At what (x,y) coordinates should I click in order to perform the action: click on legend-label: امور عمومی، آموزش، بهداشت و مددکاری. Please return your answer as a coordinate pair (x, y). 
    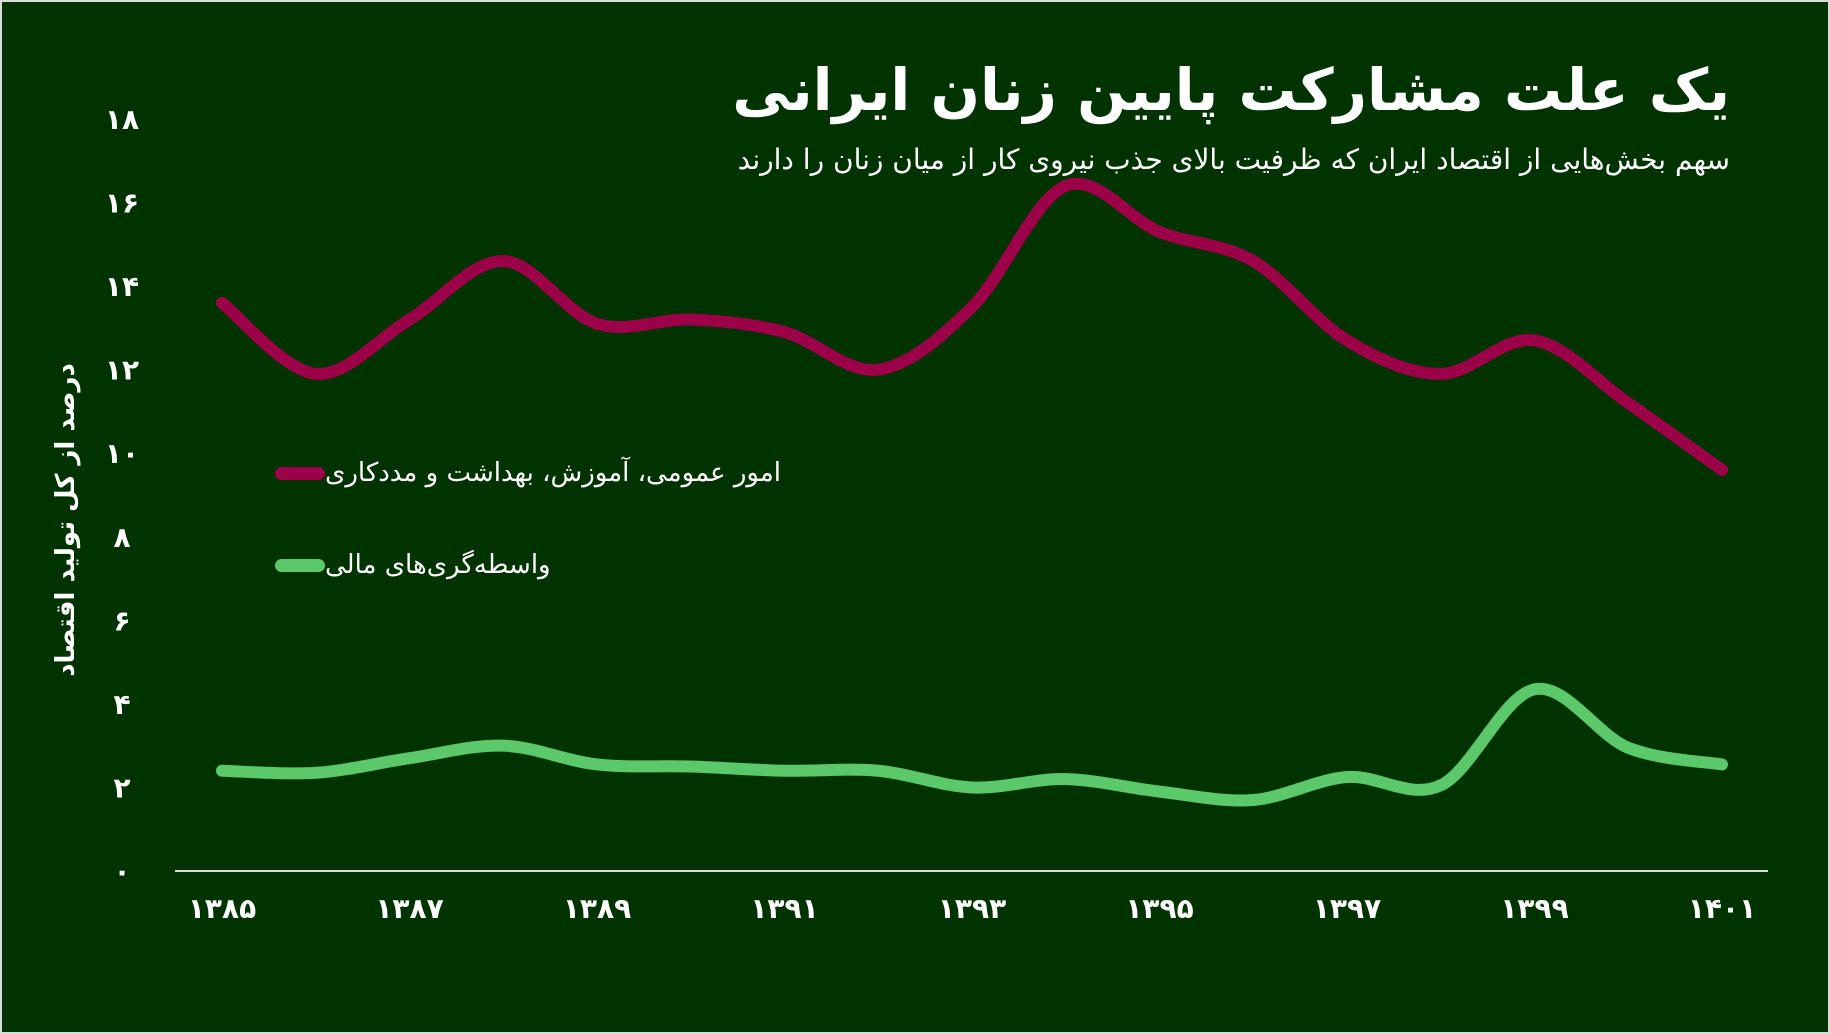
    Looking at the image, I should click on (553, 473).